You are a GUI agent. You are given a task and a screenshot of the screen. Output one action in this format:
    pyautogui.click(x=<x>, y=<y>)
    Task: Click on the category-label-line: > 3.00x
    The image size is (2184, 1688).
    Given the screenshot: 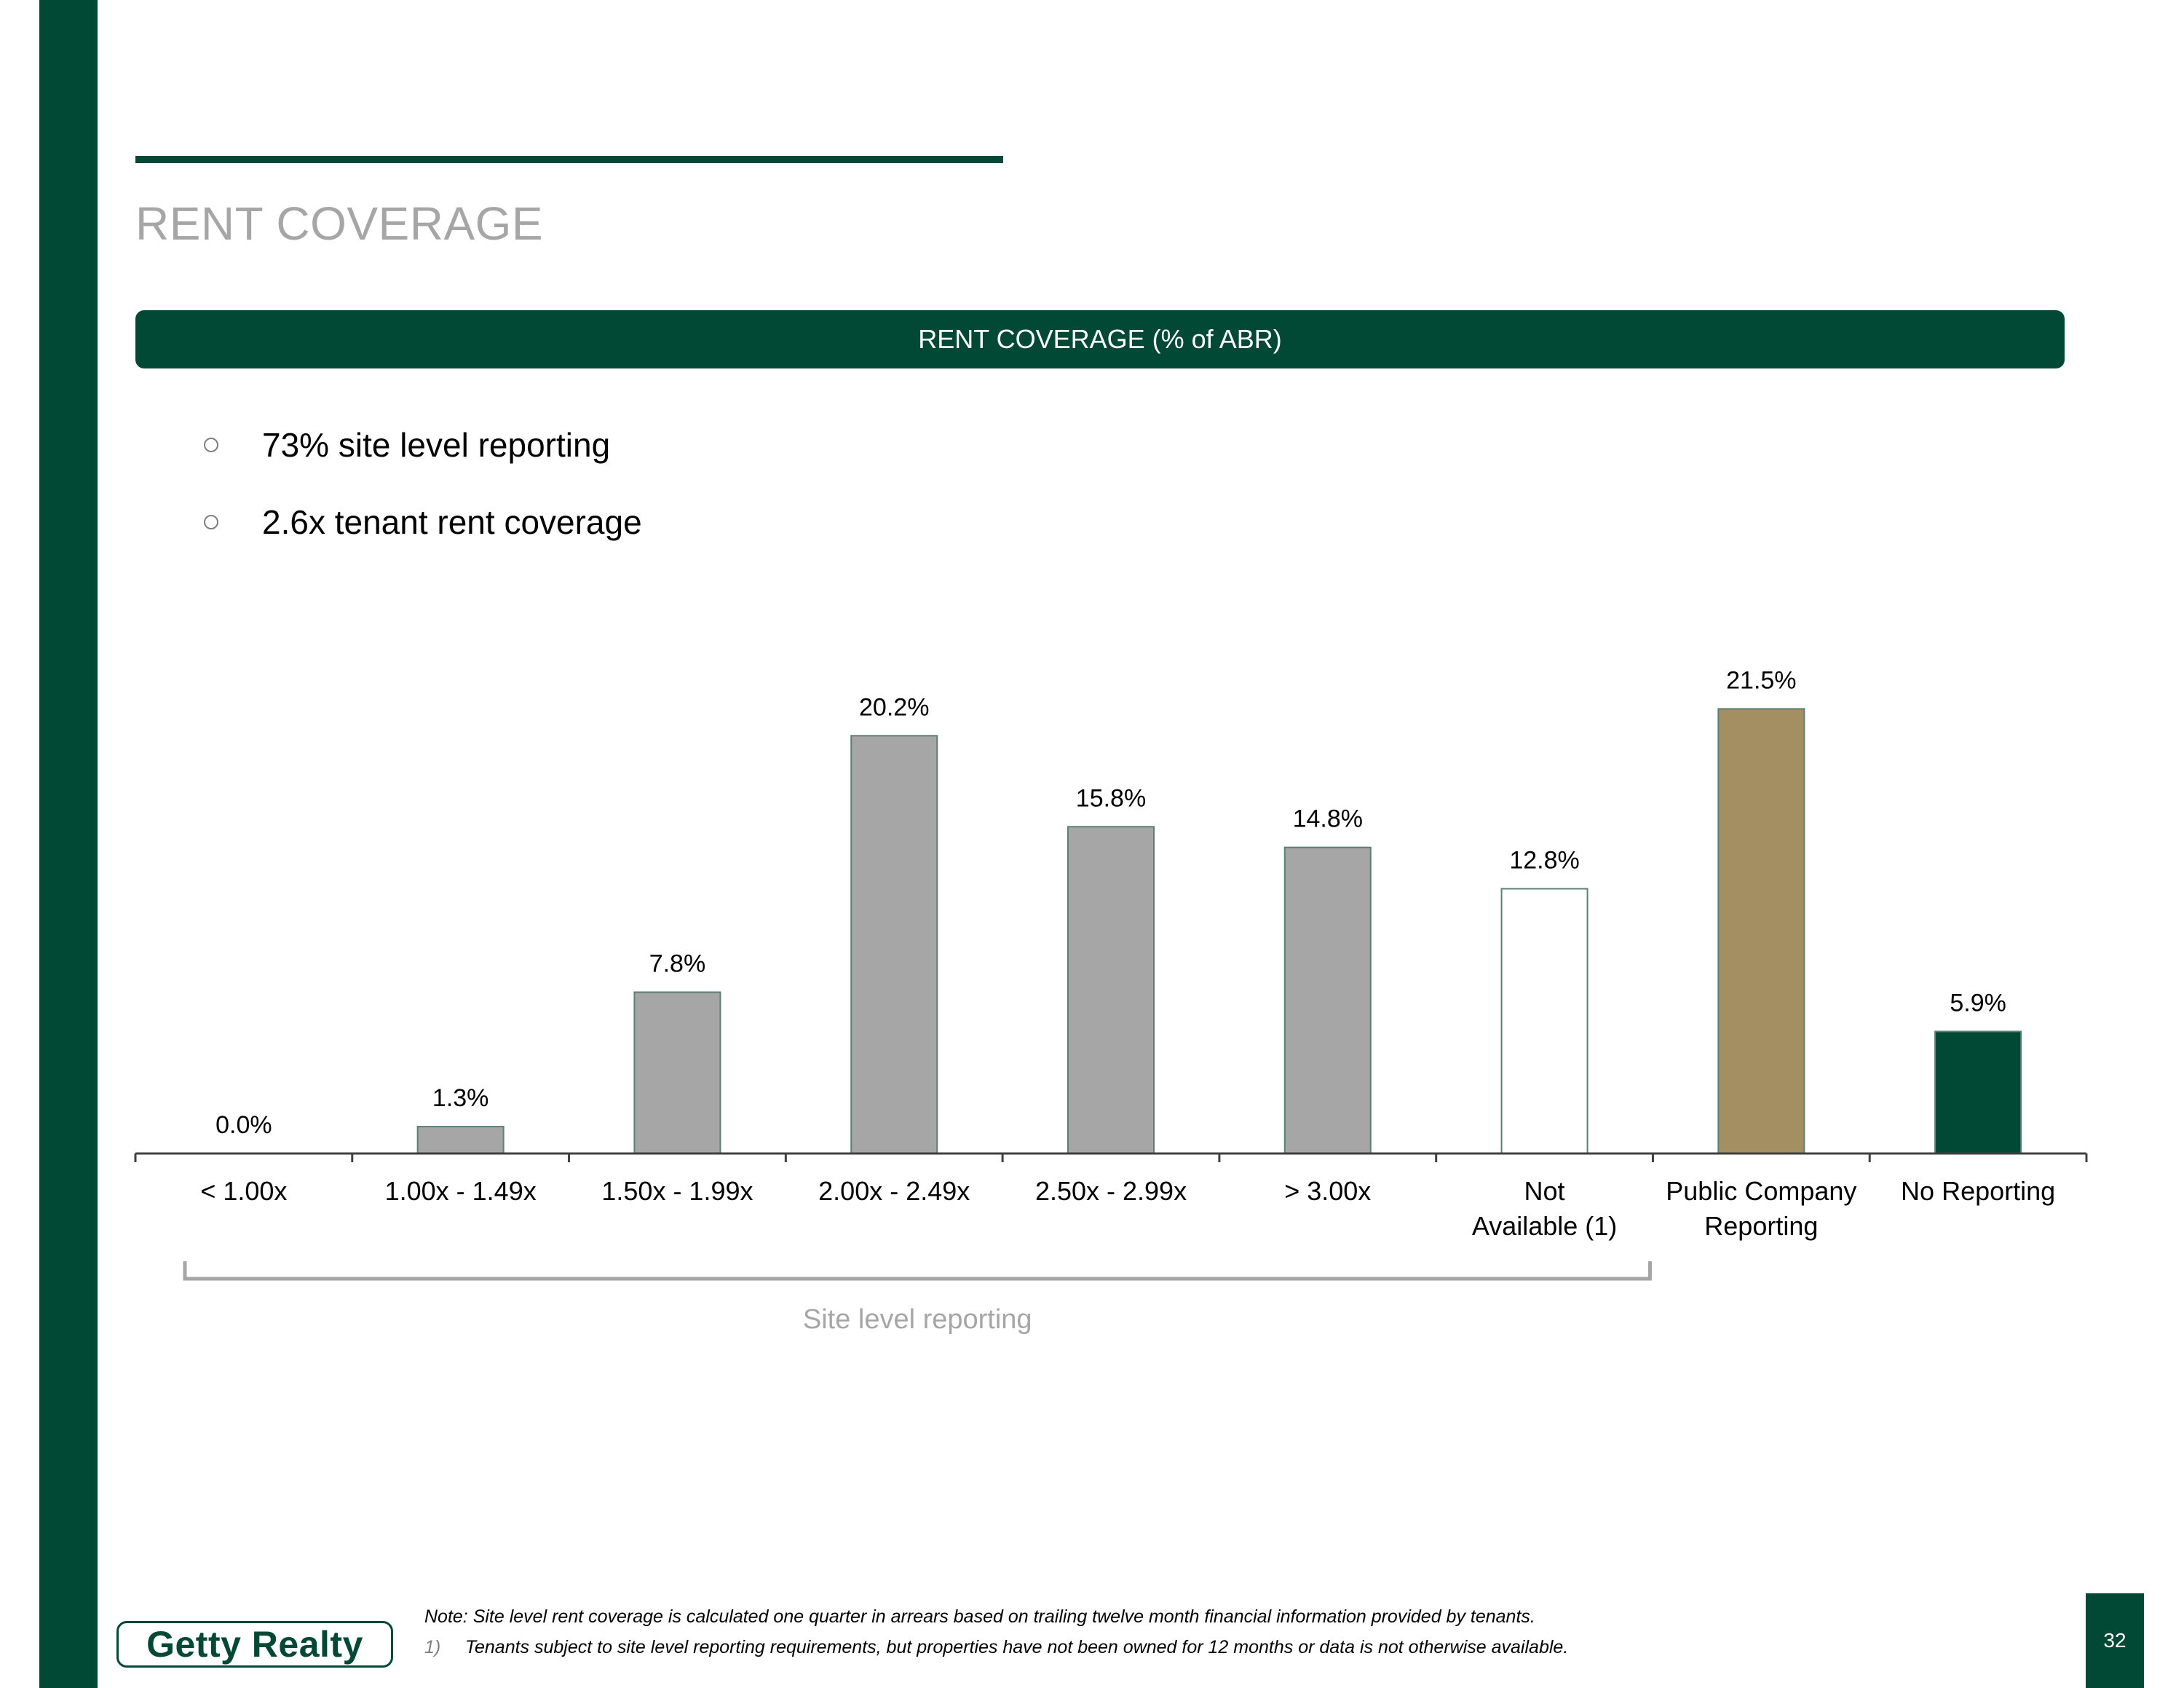 What is the action you would take?
    pyautogui.click(x=1327, y=1191)
    